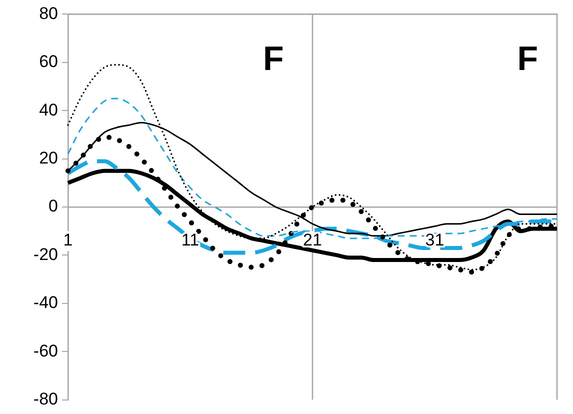  Describe the element at coordinates (45, 350) in the screenshot. I see `y-tick-label: -60` at that location.